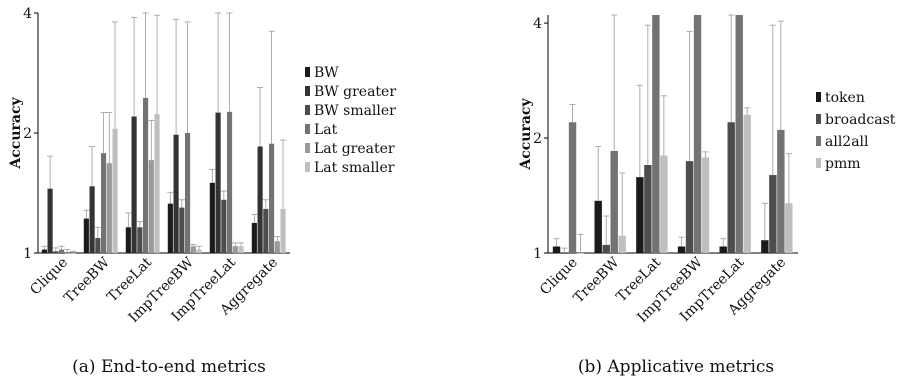 Image resolution: width=904 pixels, height=386 pixels. What do you see at coordinates (326, 130) in the screenshot?
I see `legend-label: Lat` at bounding box center [326, 130].